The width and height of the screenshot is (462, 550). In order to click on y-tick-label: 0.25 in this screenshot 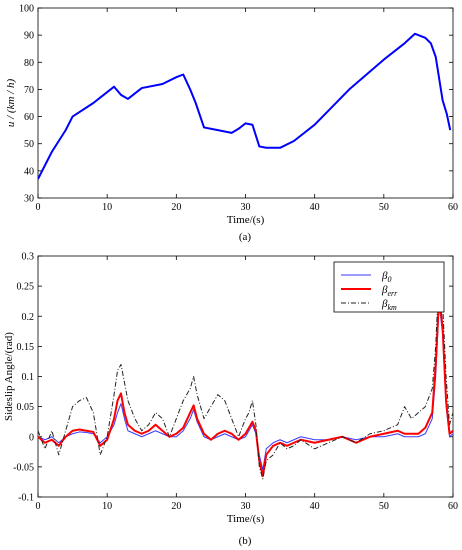, I will do `click(26, 287)`.